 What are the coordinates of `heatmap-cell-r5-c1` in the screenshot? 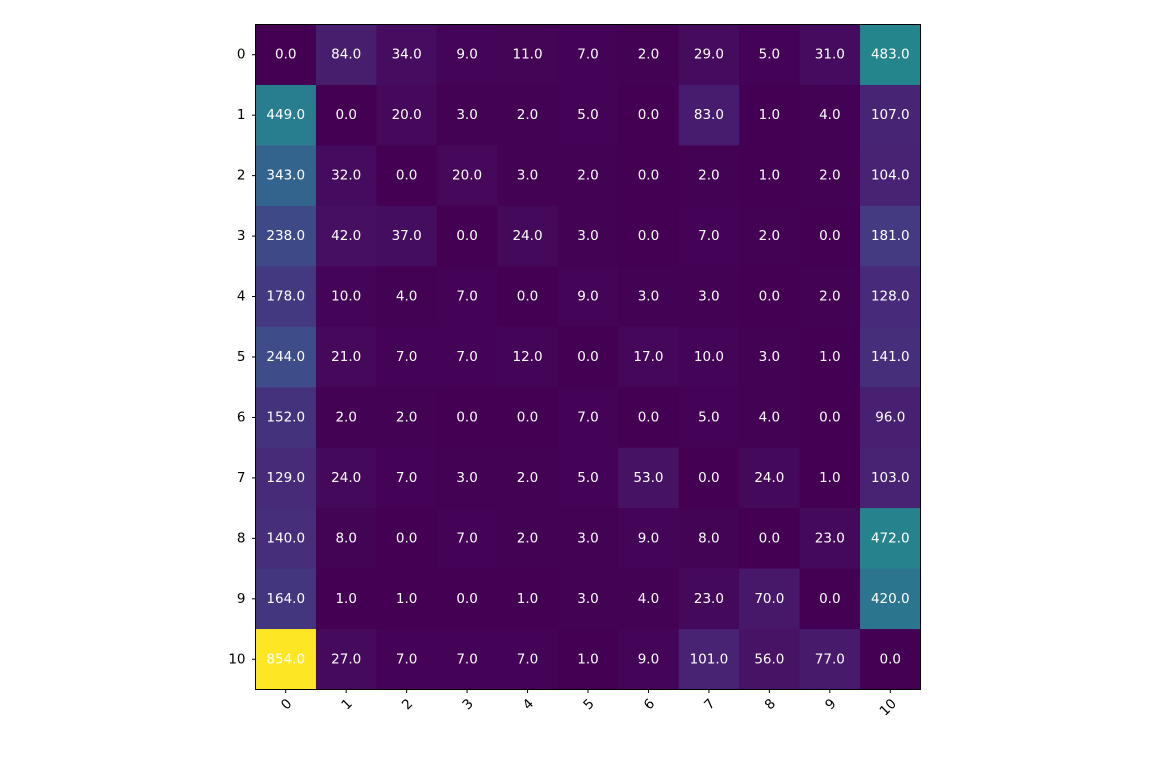 It's located at (346, 357).